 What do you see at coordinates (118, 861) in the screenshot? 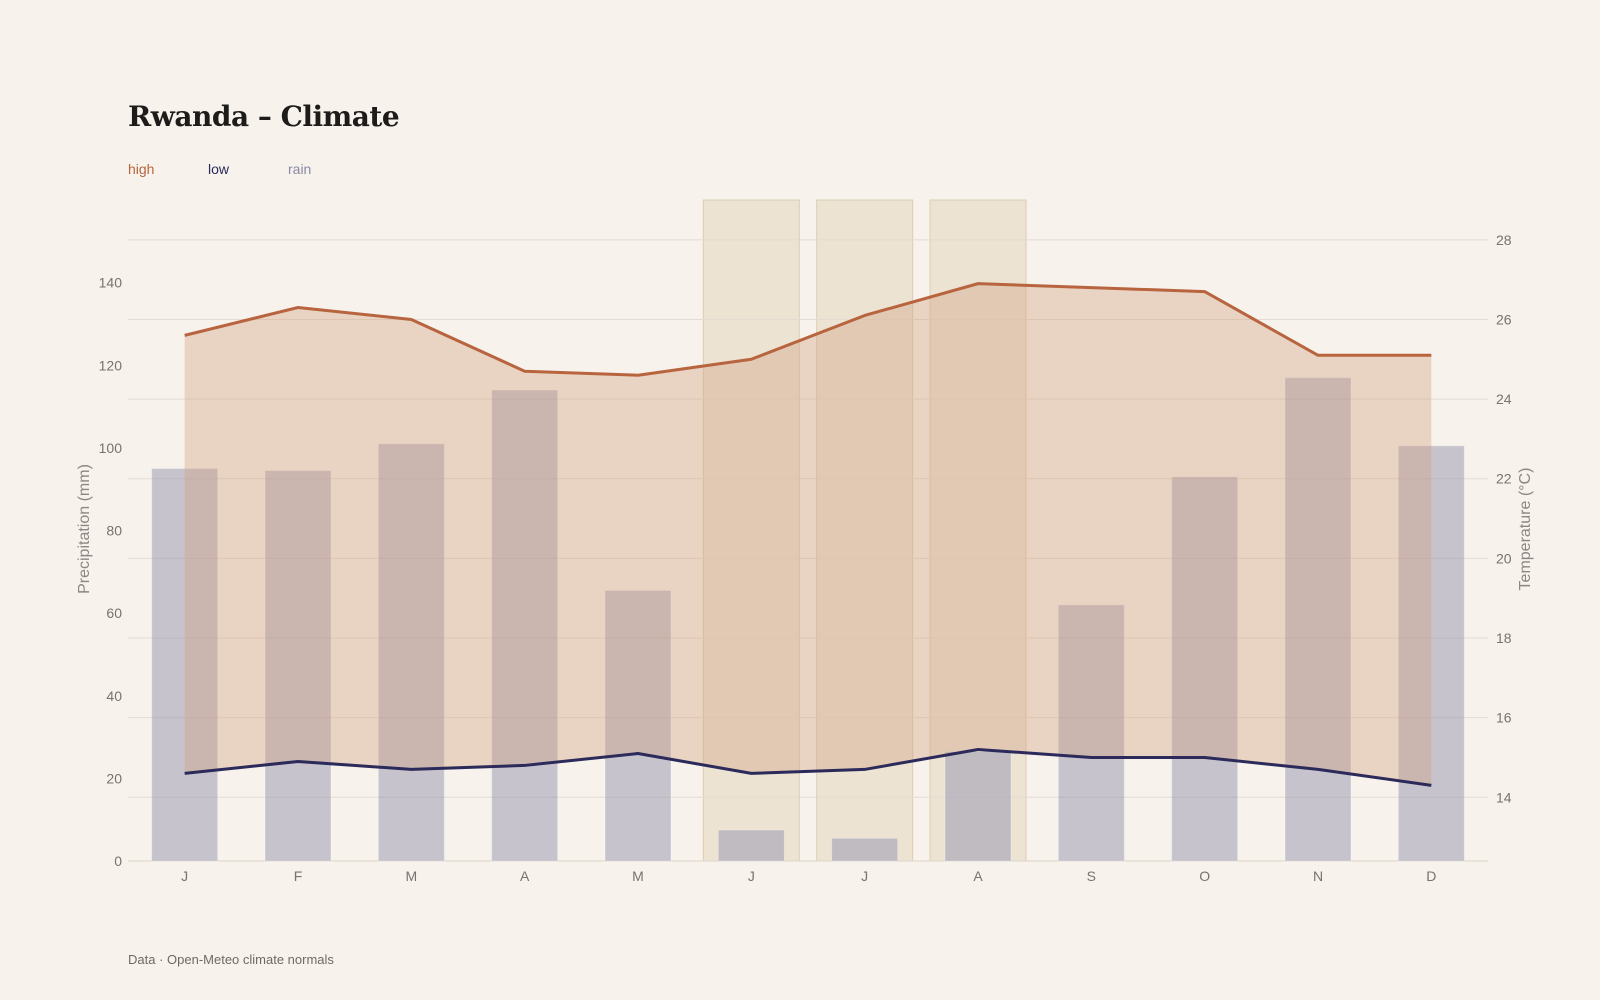
I see `y-left-tick-label: 0` at bounding box center [118, 861].